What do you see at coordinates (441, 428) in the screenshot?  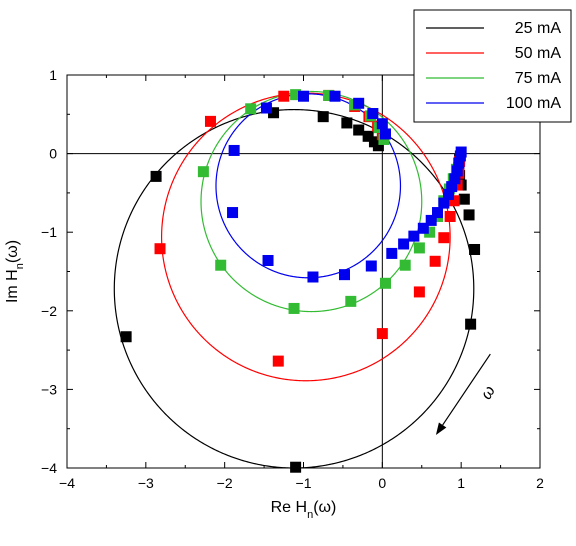 I see `omega-arrow-head` at bounding box center [441, 428].